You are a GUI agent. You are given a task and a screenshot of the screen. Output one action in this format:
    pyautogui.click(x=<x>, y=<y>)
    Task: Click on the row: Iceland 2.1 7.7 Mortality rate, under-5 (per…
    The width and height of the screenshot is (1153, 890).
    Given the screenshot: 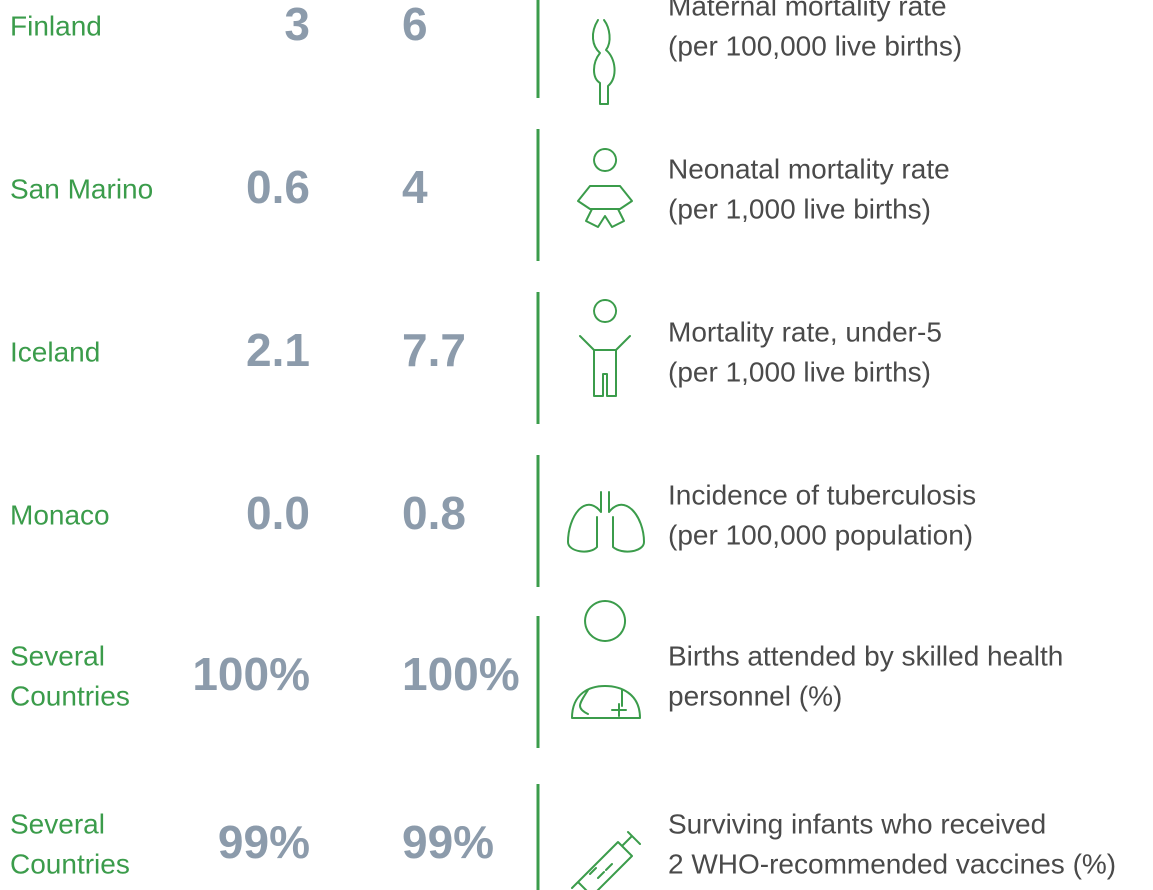 What is the action you would take?
    pyautogui.click(x=476, y=358)
    